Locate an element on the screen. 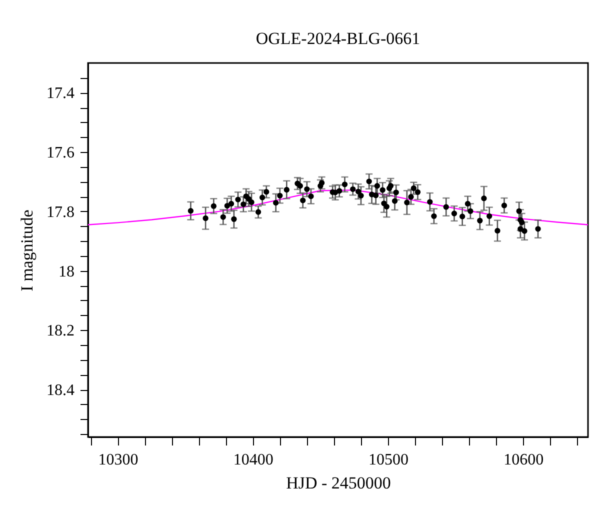  y-tick-label: 17.8 is located at coordinates (60, 212).